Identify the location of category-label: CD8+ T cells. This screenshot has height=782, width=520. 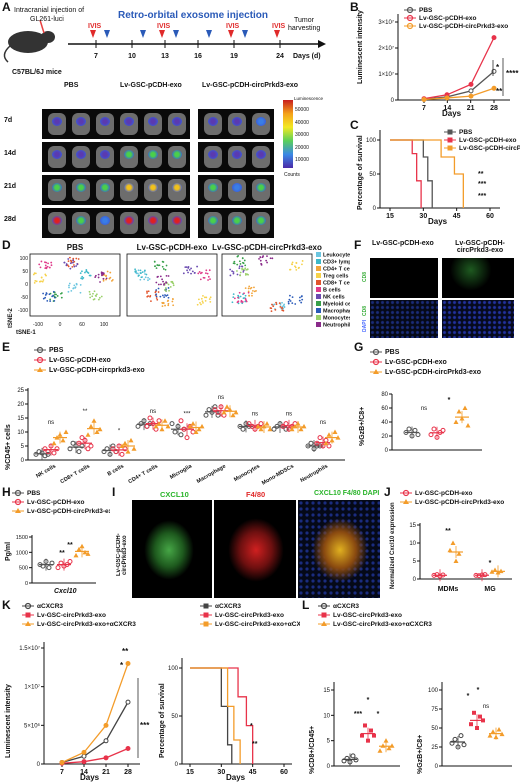
(75, 475).